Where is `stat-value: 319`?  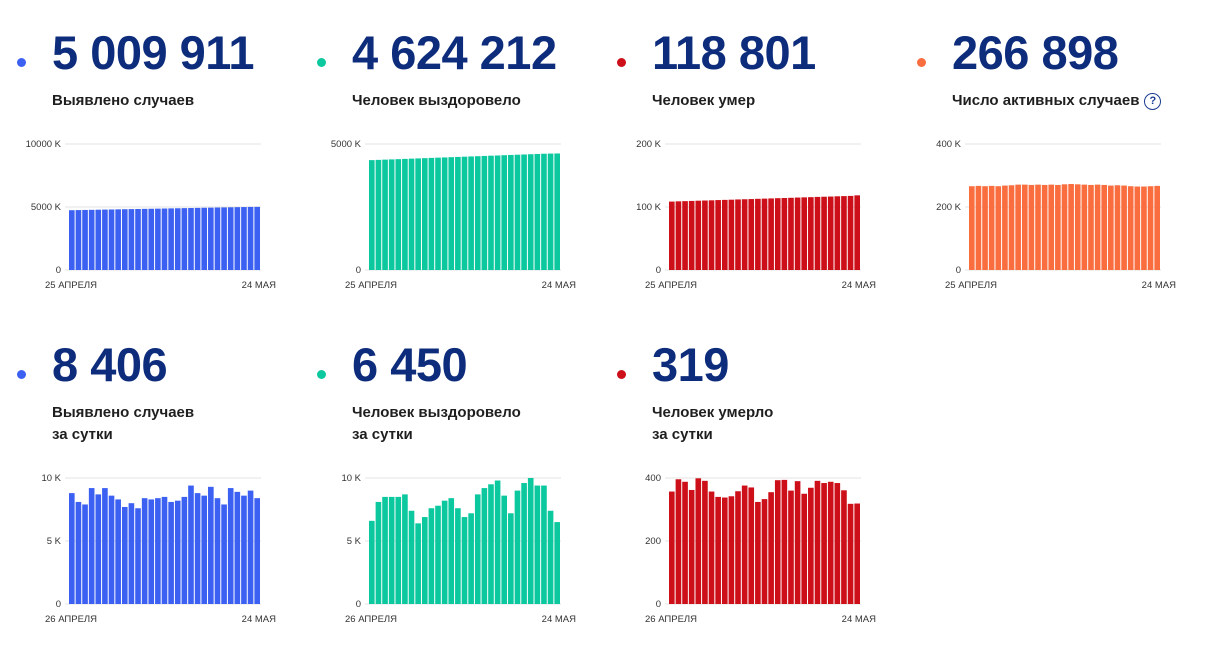 stat-value: 319 is located at coordinates (690, 364).